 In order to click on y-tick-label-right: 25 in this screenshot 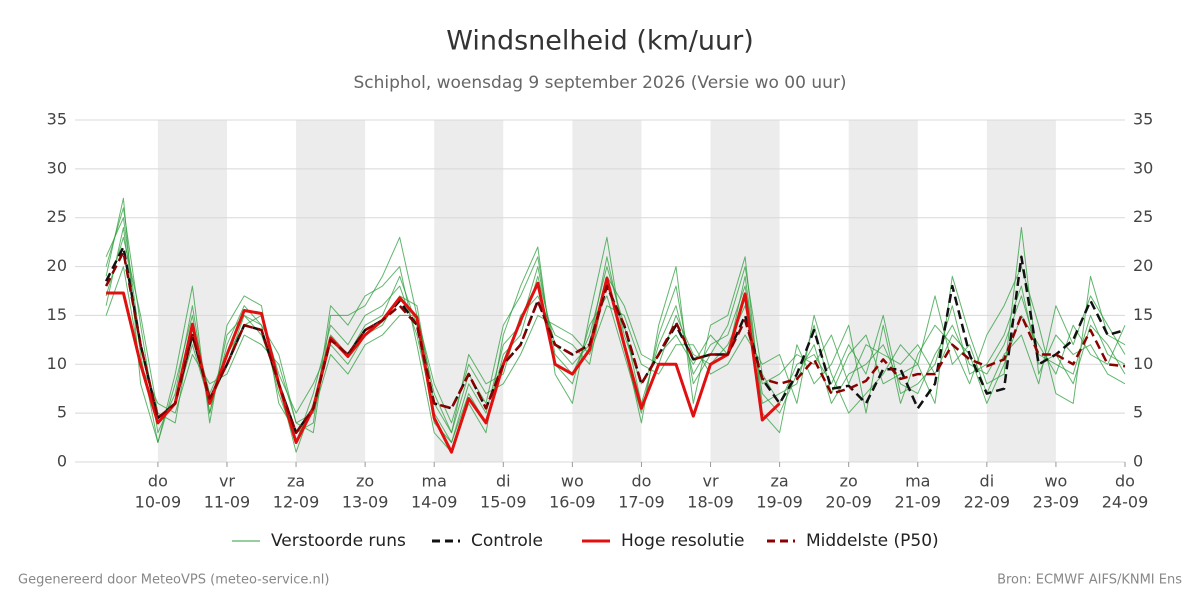, I will do `click(1143, 216)`.